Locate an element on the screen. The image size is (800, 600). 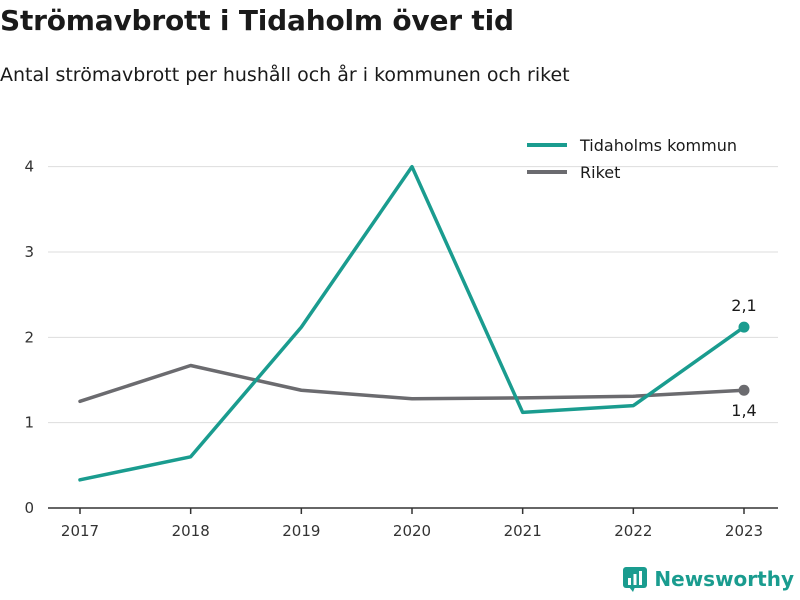
newsworthy-logo-icon is located at coordinates (635, 579).